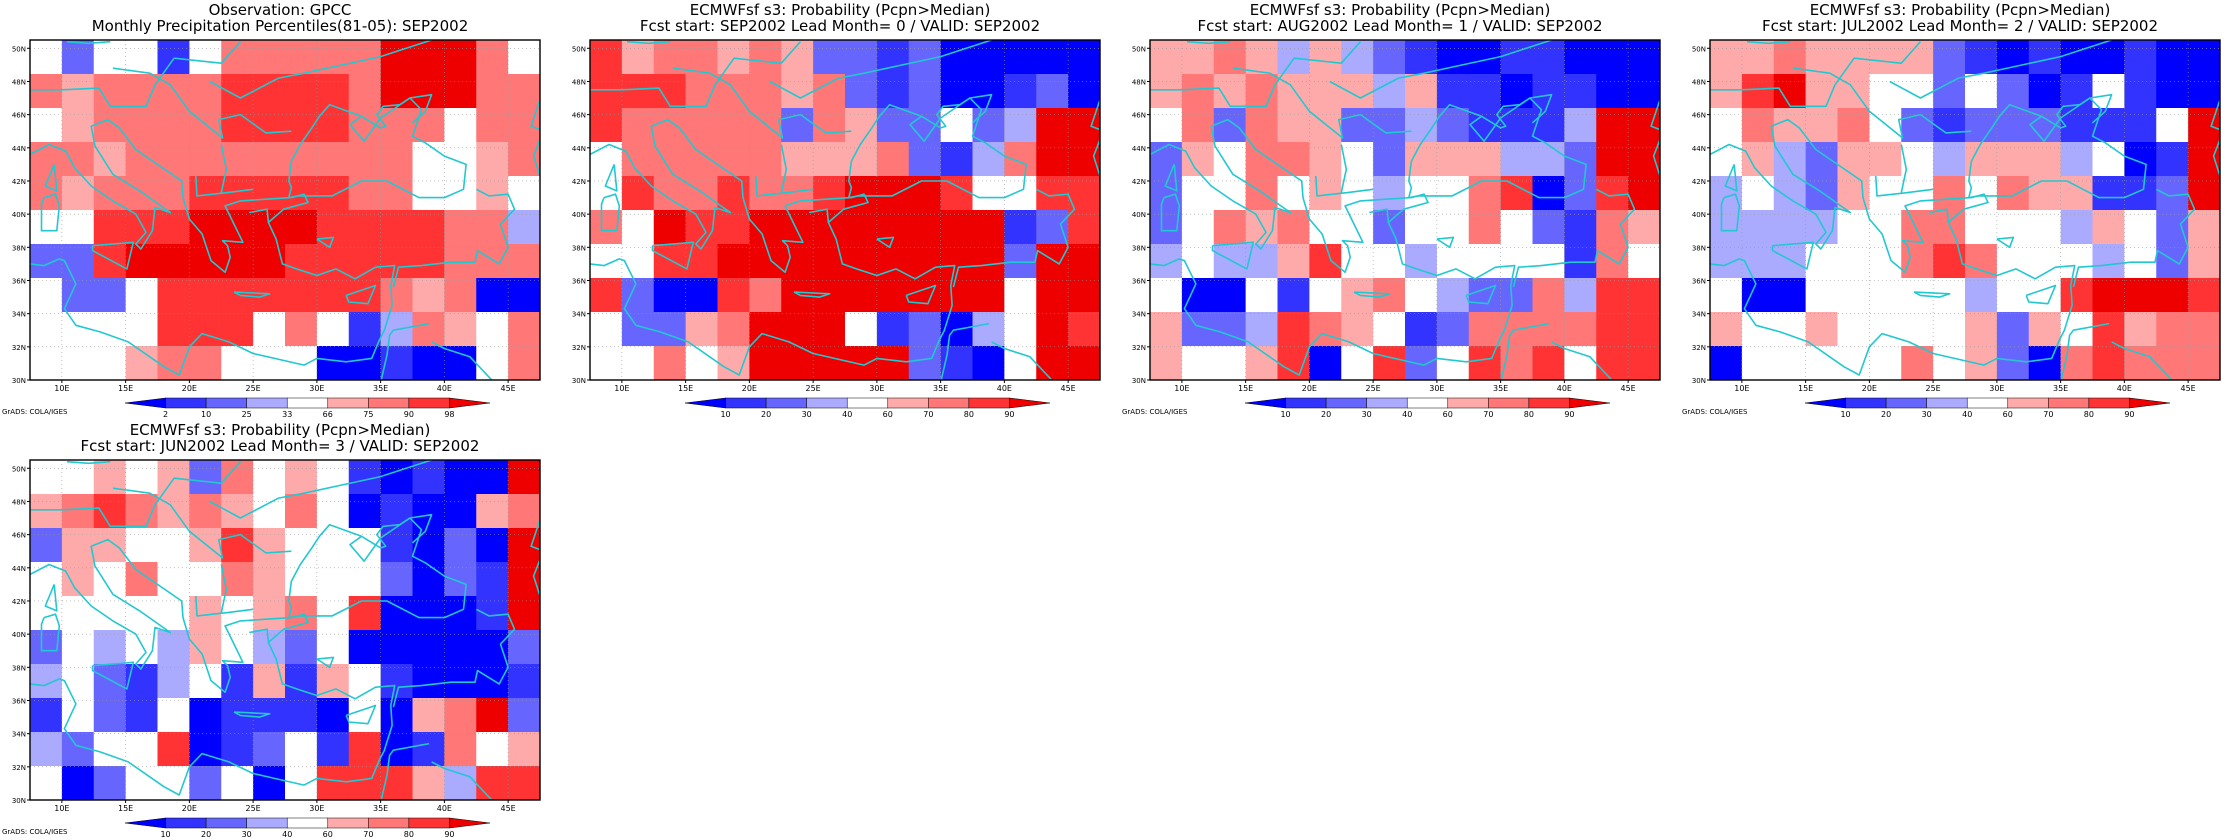 The height and width of the screenshot is (840, 2240). What do you see at coordinates (316, 388) in the screenshot?
I see `x-tick-label: 30E` at bounding box center [316, 388].